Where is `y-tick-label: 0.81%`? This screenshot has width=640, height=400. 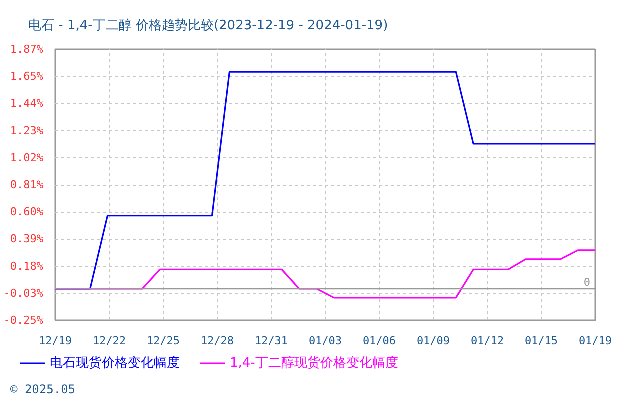
y-tick-label: 0.81% is located at coordinates (27, 185).